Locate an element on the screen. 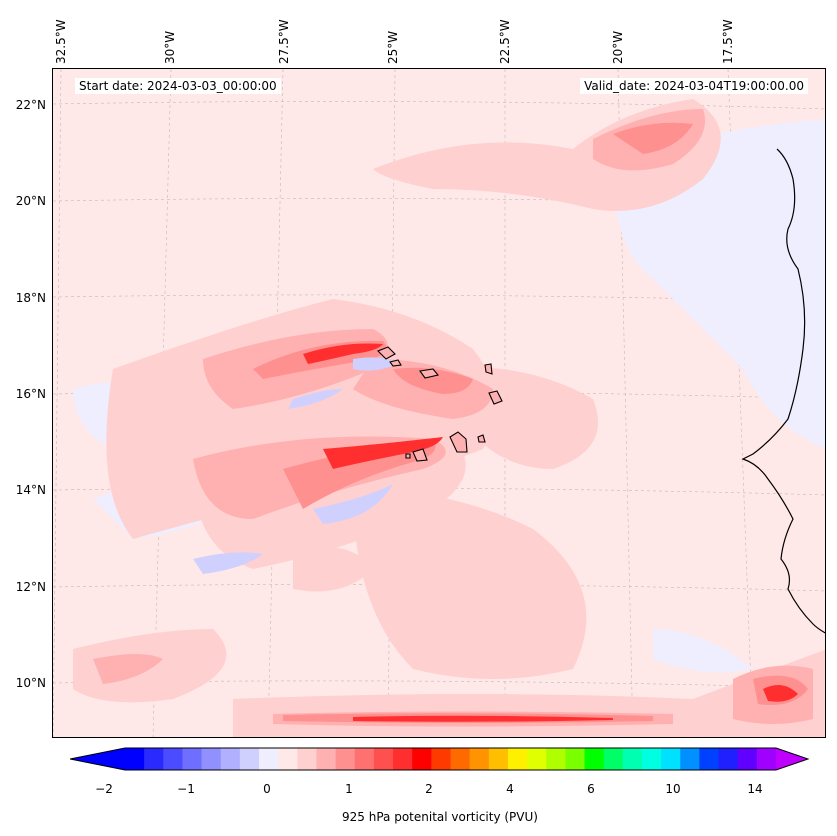  colorbar is located at coordinates (440, 759).